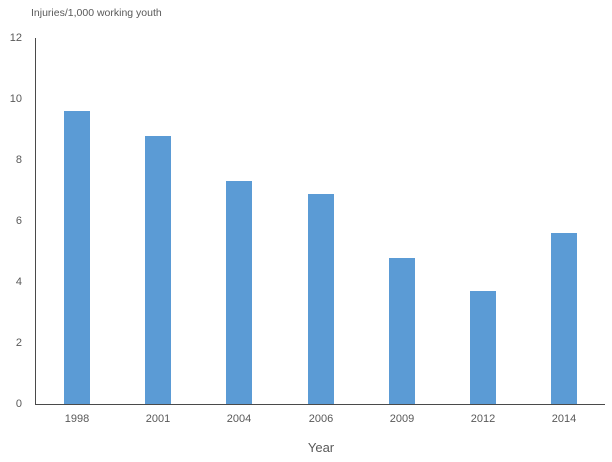 Image resolution: width=612 pixels, height=462 pixels. Describe the element at coordinates (239, 292) in the screenshot. I see `bar-2004` at that location.